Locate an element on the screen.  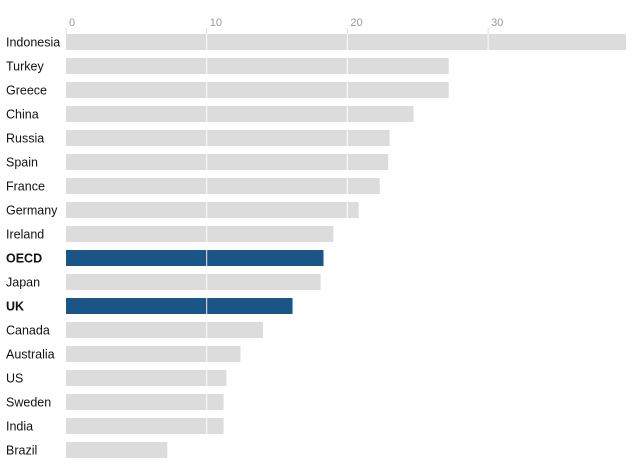
bar-sweden is located at coordinates (145, 402).